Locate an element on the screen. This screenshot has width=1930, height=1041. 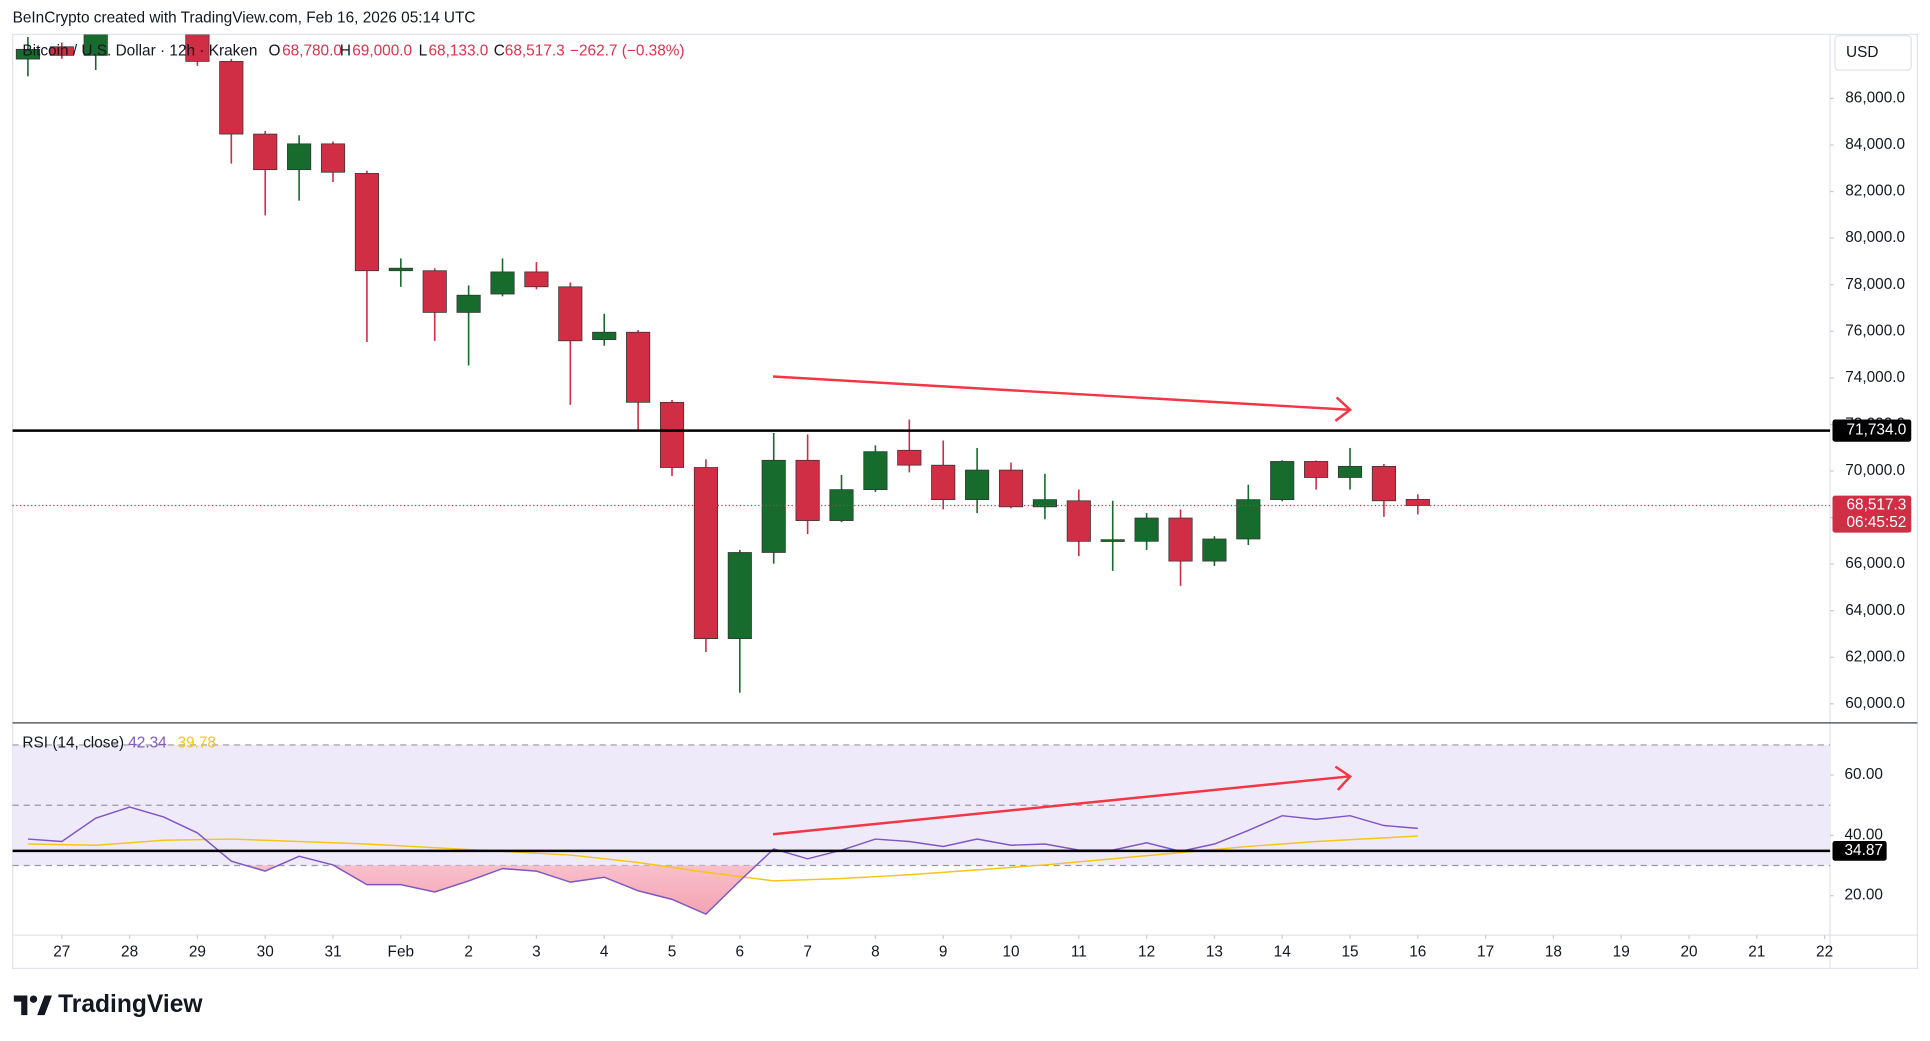
y-tick-label: 82,000.0 is located at coordinates (1875, 191).